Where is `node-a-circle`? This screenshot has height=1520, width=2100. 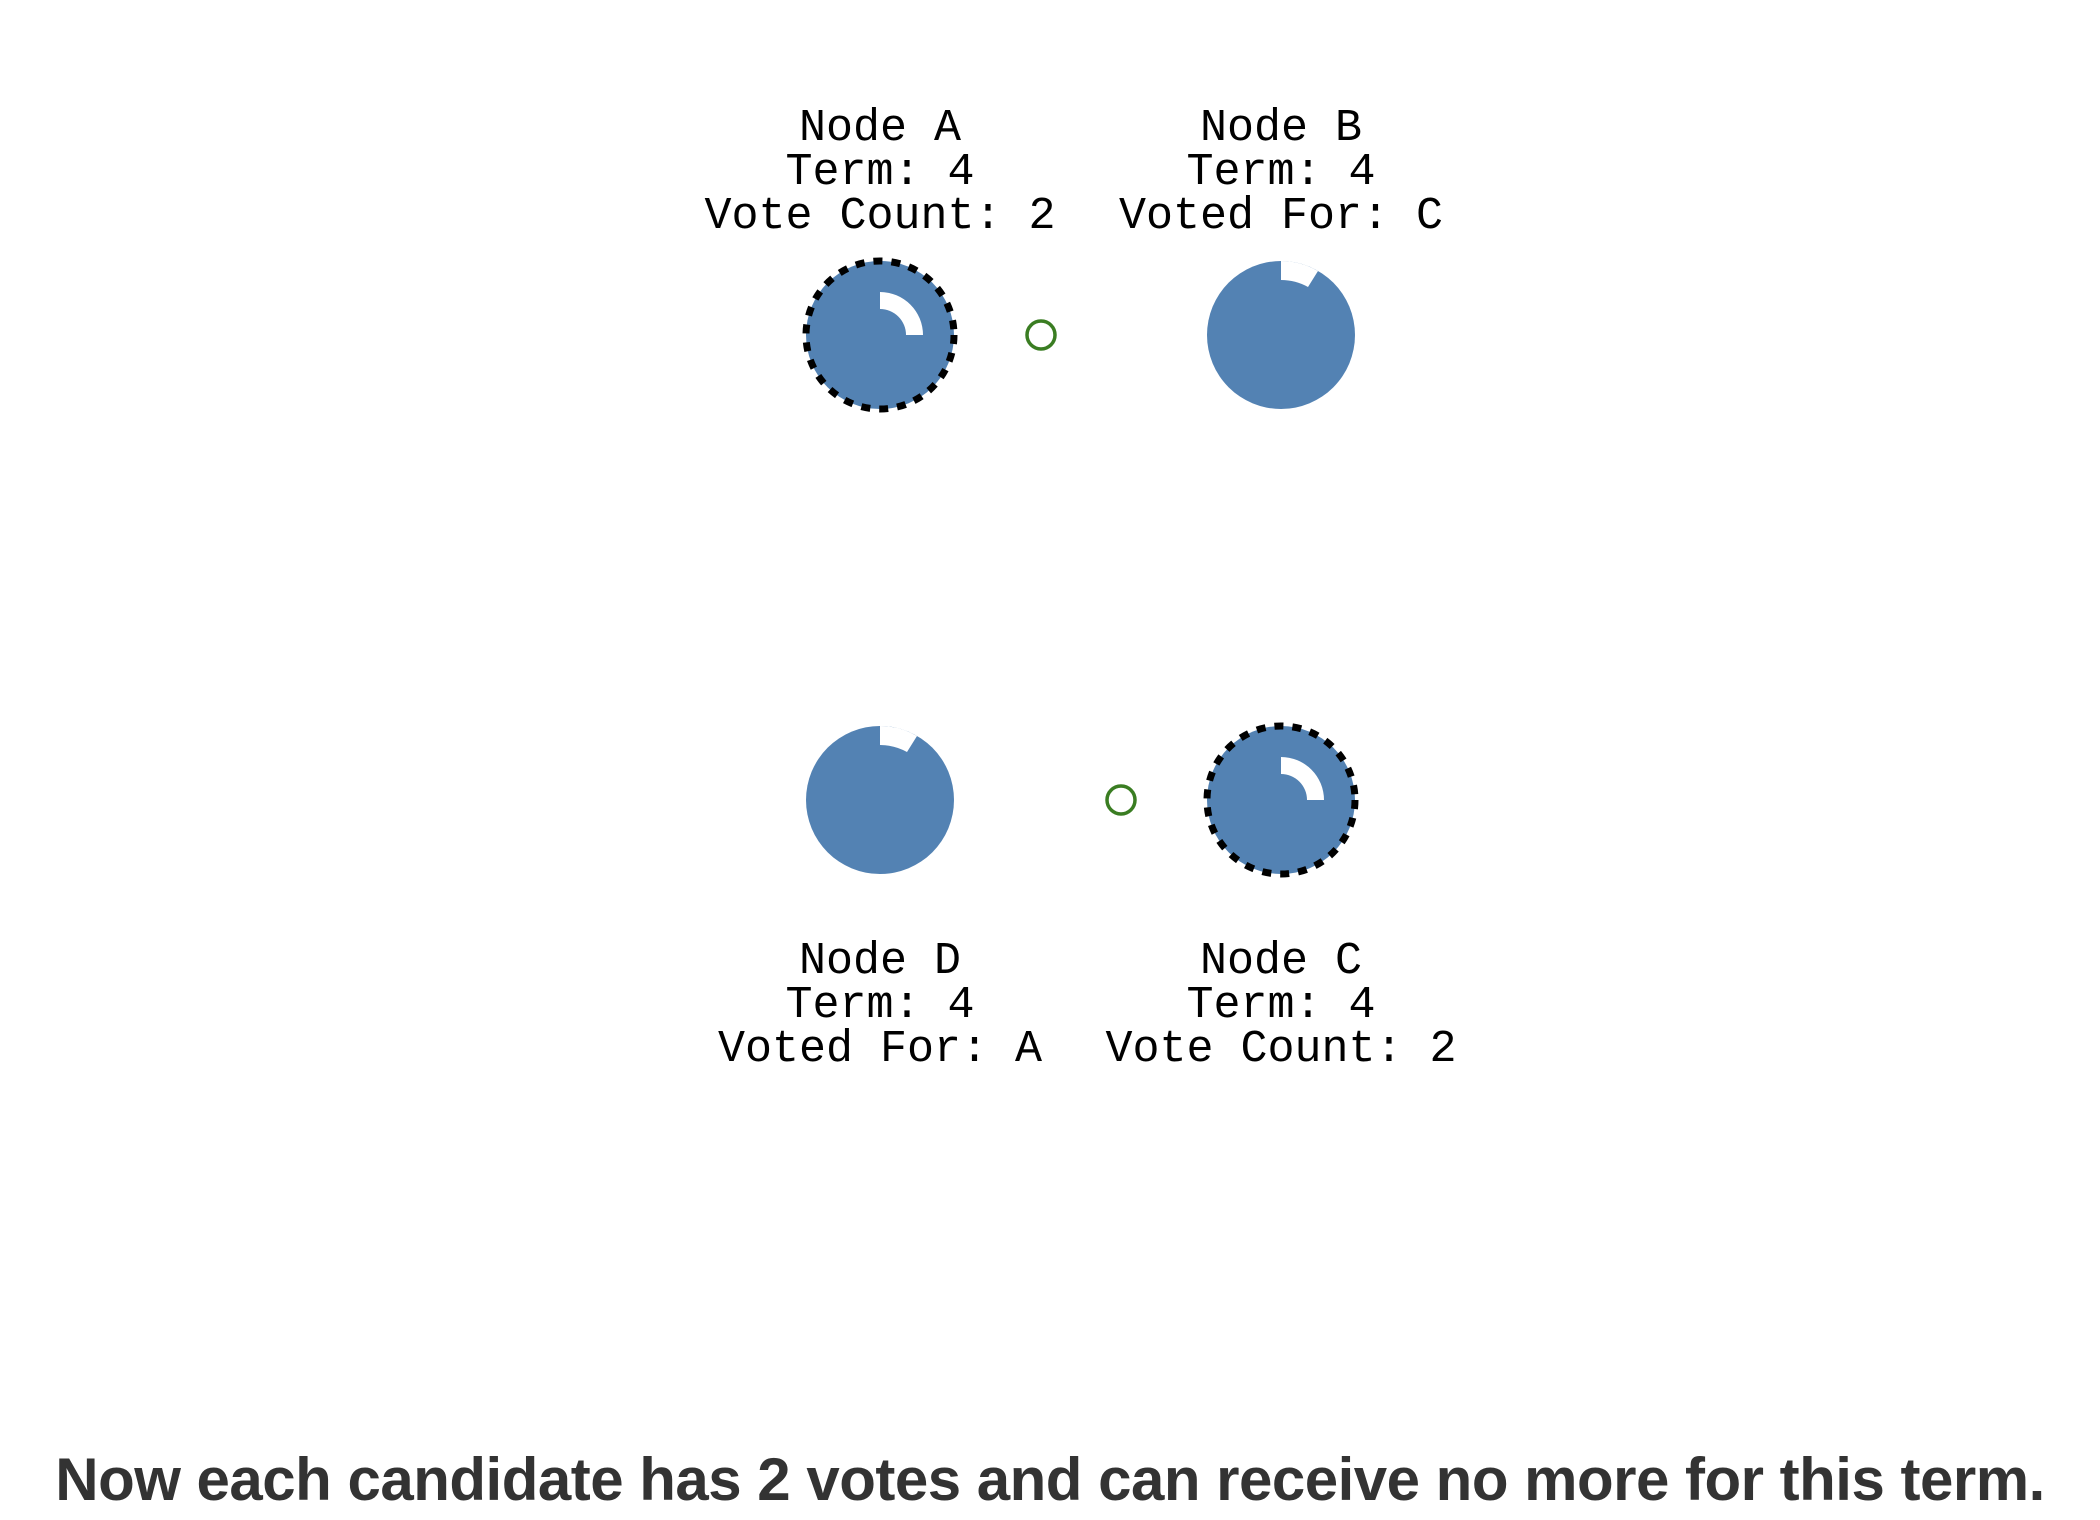 node-a-circle is located at coordinates (880, 335).